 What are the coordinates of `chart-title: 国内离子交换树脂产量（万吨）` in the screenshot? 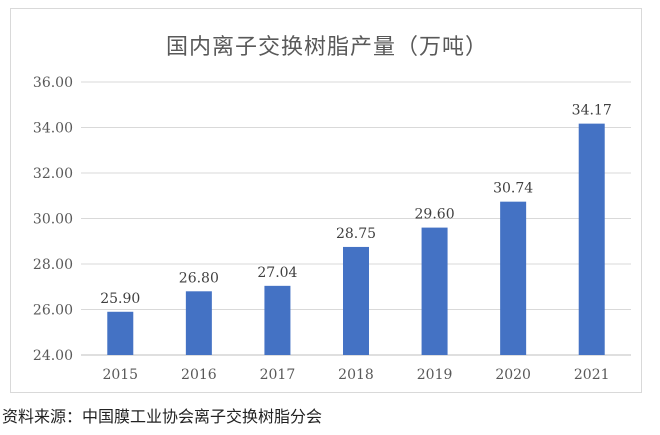 It's located at (326, 47).